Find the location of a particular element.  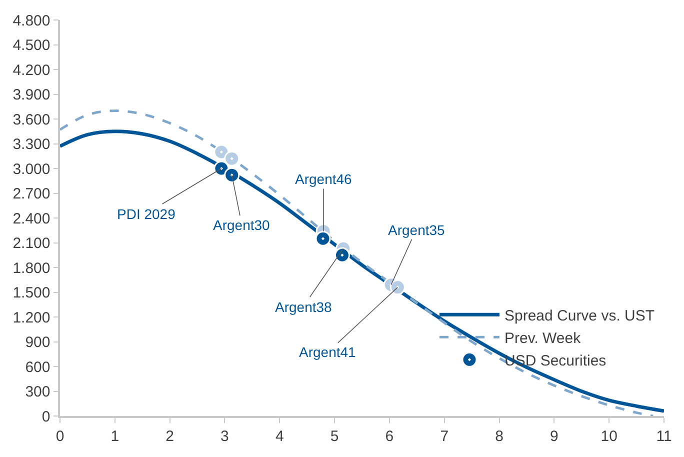

x-tick-label: 6 is located at coordinates (389, 436).